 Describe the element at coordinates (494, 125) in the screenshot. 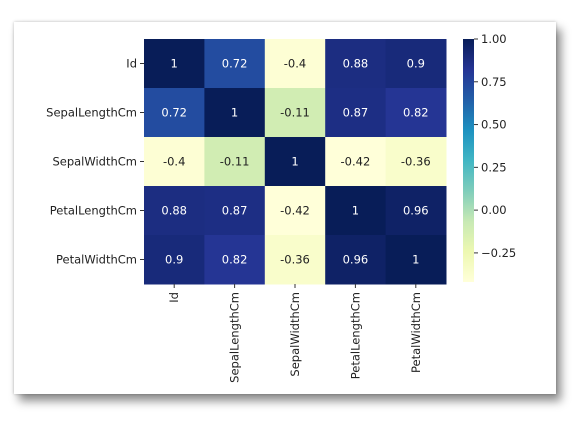

I see `colorbar-tick-label: 0.50` at that location.